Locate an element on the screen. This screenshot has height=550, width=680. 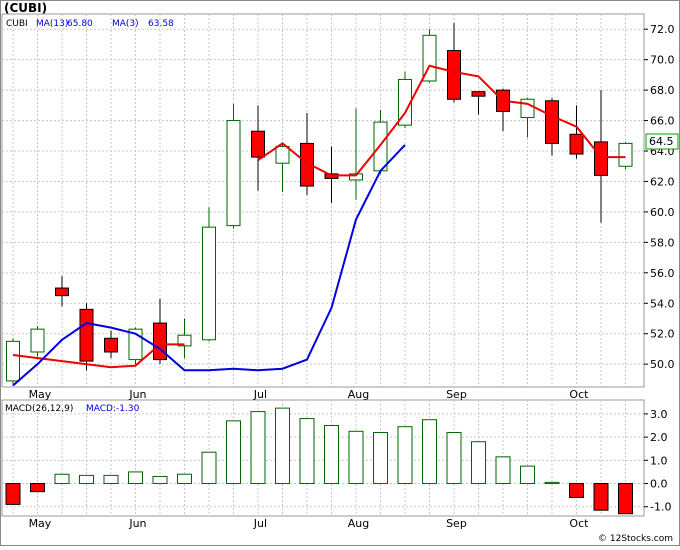
macd-tick-label: 1.0 is located at coordinates (659, 460).